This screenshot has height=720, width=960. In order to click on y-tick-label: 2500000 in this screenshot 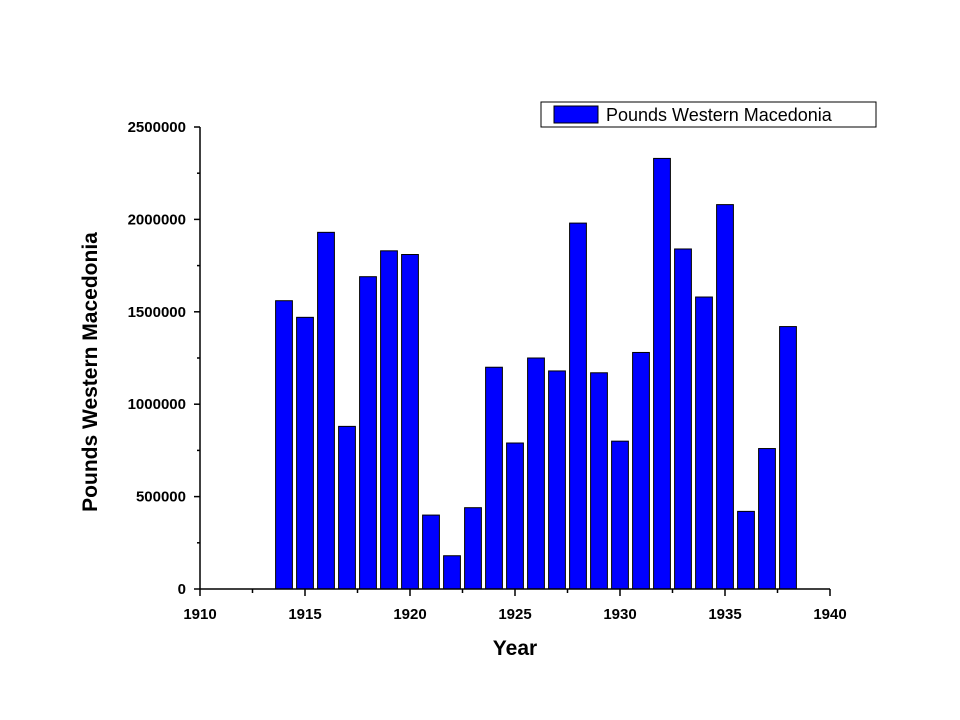, I will do `click(157, 127)`.